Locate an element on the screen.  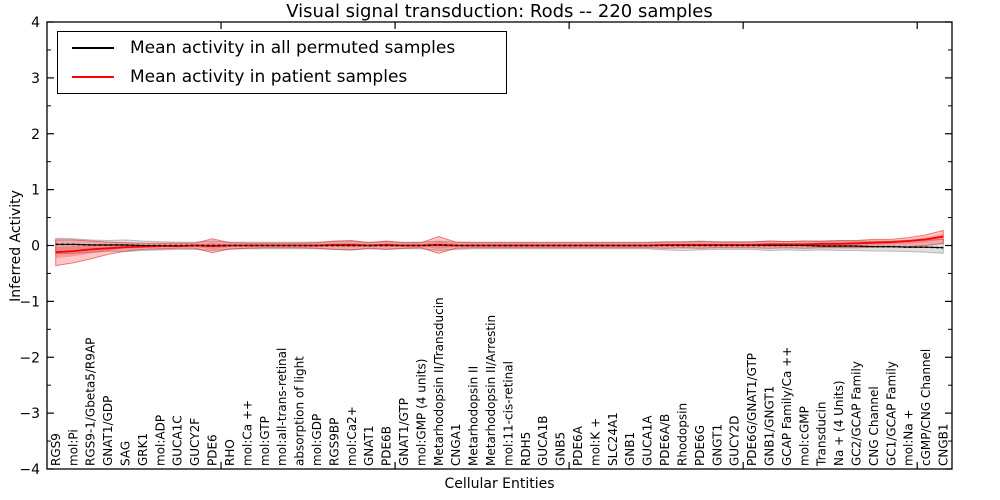
y-tick-label: −3 is located at coordinates (29, 414).